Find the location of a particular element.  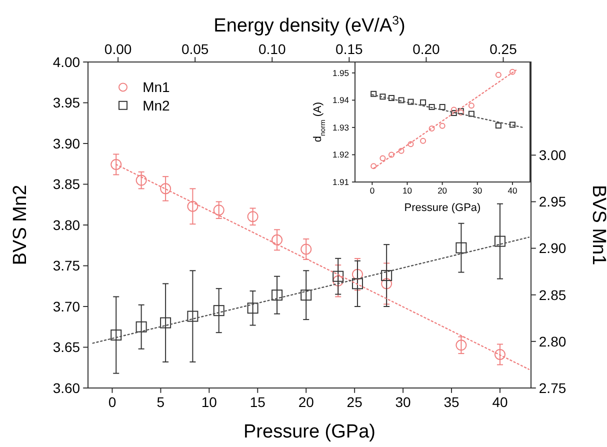

x2-tick-label: 0.00 is located at coordinates (118, 49).